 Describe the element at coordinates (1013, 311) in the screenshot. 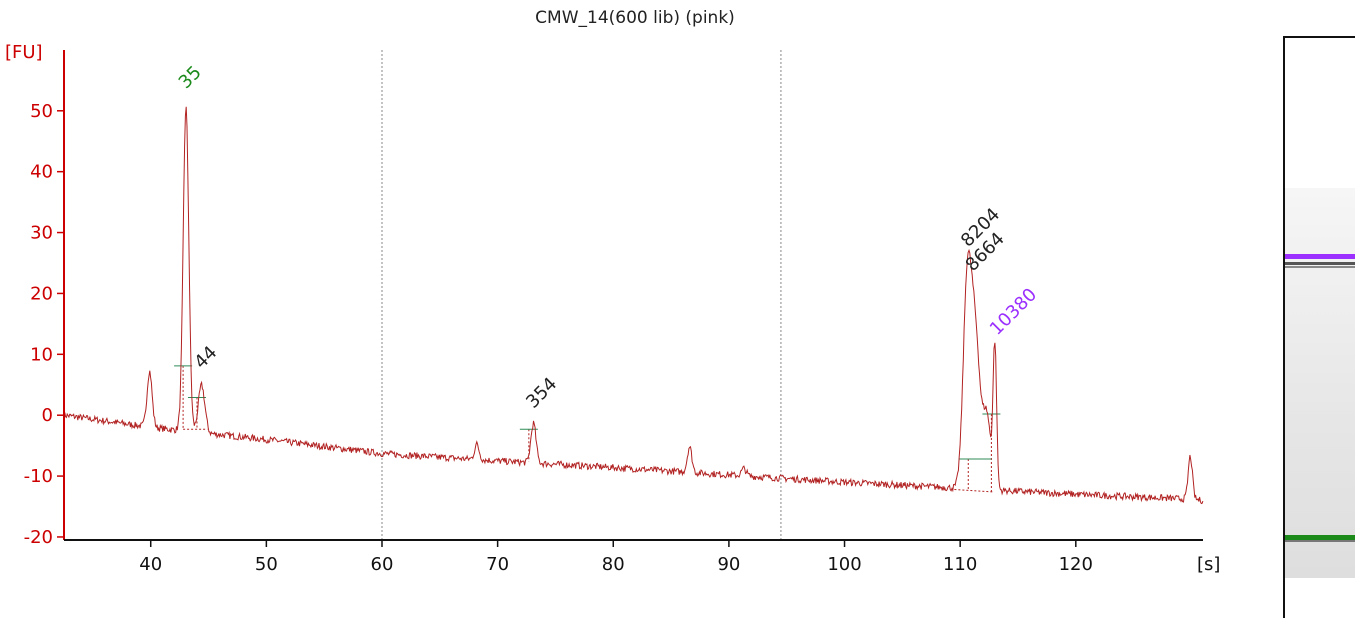

I see `peak-label: 10380` at that location.